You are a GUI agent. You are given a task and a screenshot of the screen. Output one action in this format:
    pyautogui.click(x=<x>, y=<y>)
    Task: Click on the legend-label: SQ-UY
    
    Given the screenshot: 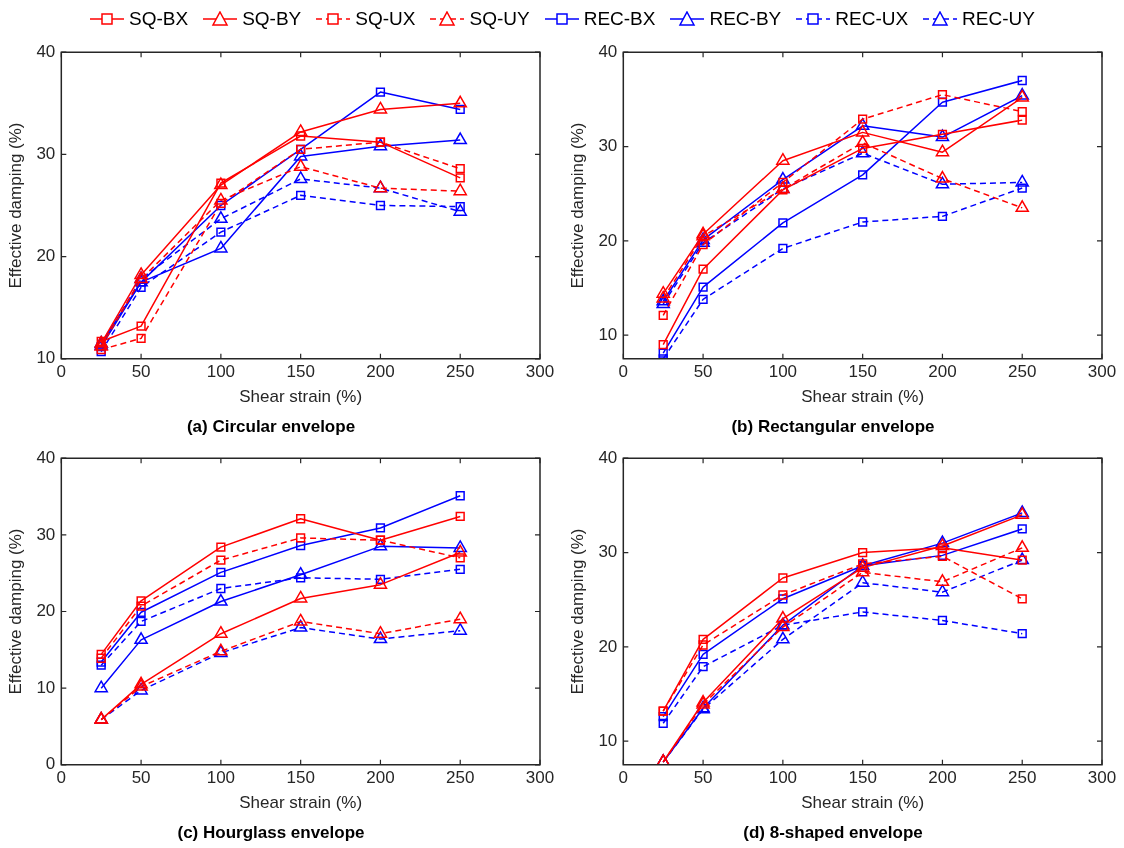 What is the action you would take?
    pyautogui.click(x=499, y=19)
    